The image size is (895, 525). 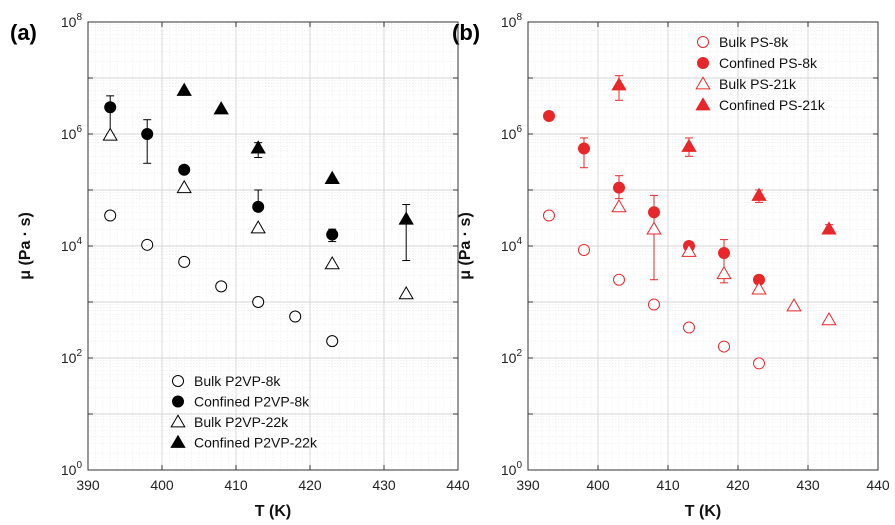 I want to click on panel-label: (a), so click(x=23, y=32).